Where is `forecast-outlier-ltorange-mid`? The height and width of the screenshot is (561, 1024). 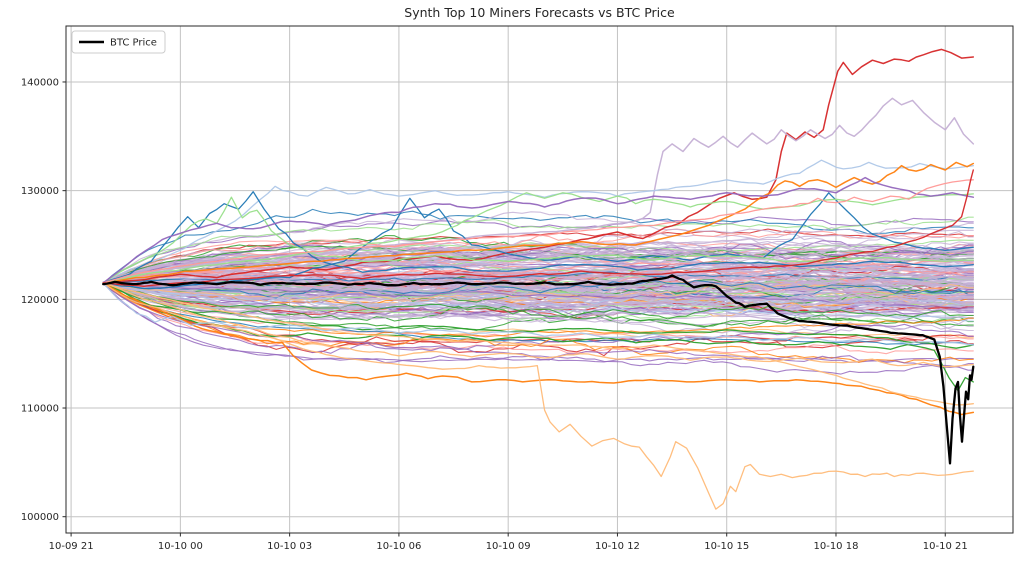 forecast-outlier-ltorange-mid is located at coordinates (538, 325).